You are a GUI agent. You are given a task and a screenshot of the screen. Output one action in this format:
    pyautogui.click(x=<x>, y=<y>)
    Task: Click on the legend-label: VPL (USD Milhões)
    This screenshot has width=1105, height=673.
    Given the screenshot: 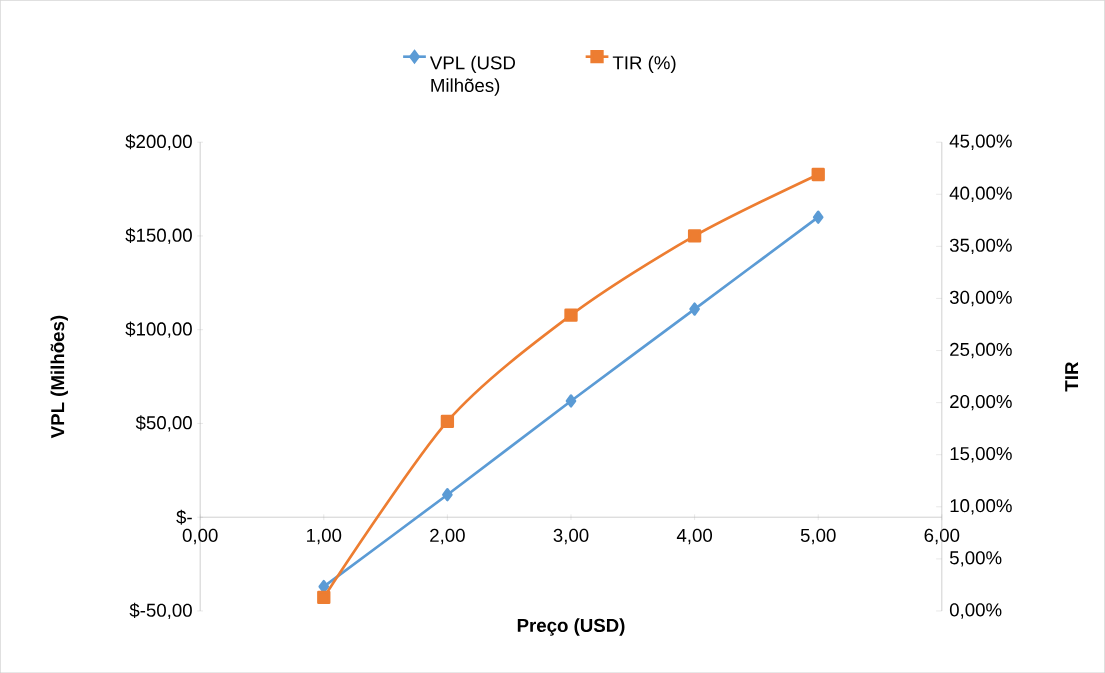 What is the action you would take?
    pyautogui.click(x=472, y=75)
    